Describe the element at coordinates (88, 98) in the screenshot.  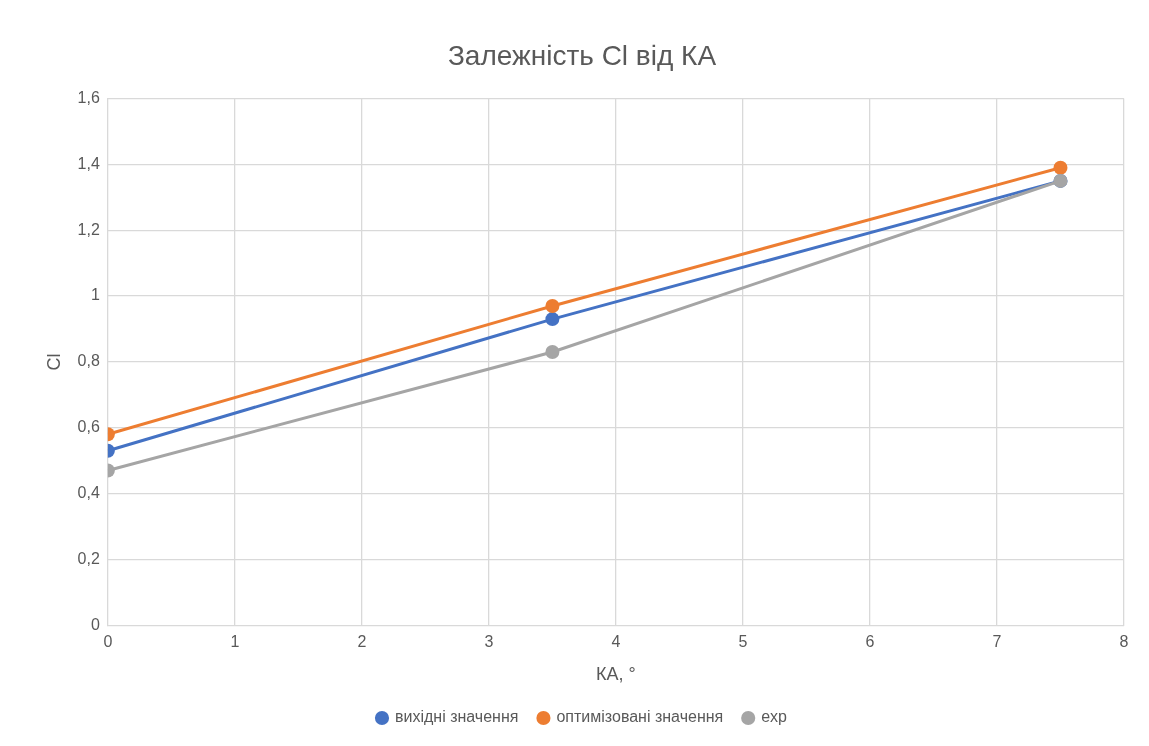
I see `y-tick-label: 1,6` at that location.